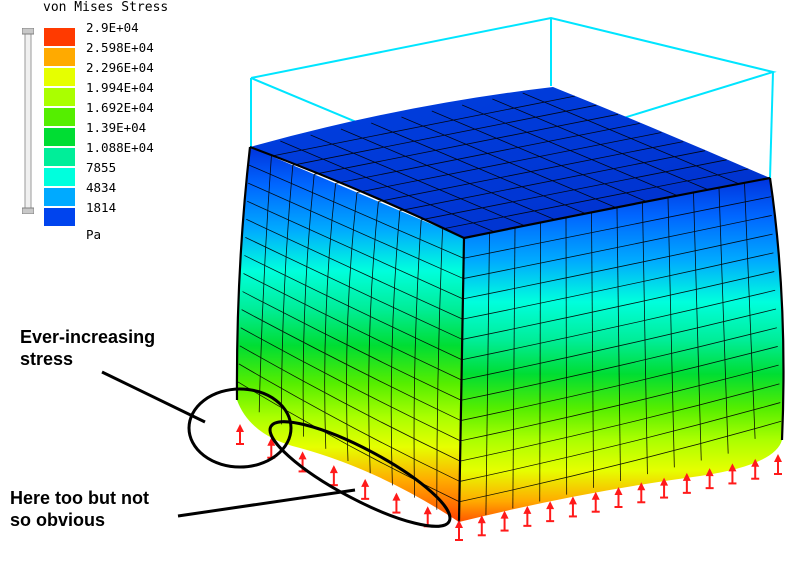 This screenshot has width=796, height=565. Describe the element at coordinates (120, 88) in the screenshot. I see `legend-label: 1.994E+04` at that location.